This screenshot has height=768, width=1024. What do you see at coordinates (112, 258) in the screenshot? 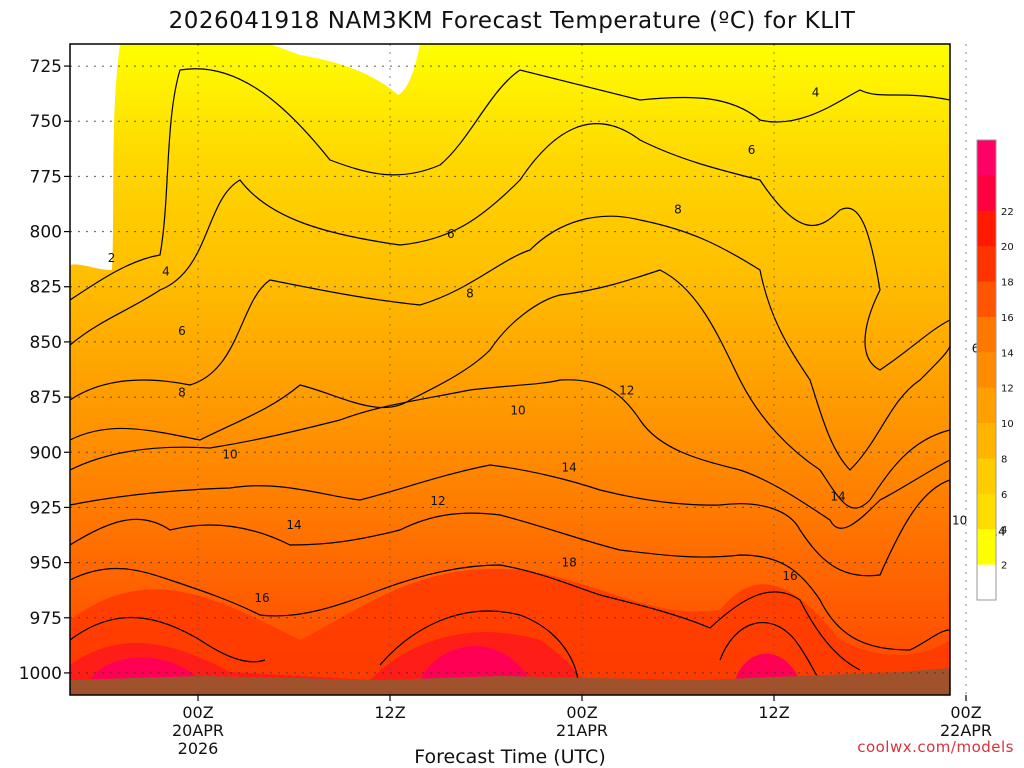
I see `contour-label: 2` at bounding box center [112, 258].